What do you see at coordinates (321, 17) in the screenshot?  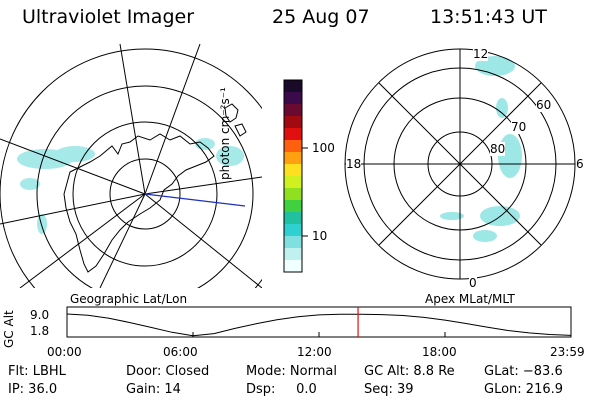 I see `date-label: 25 Aug 07` at bounding box center [321, 17].